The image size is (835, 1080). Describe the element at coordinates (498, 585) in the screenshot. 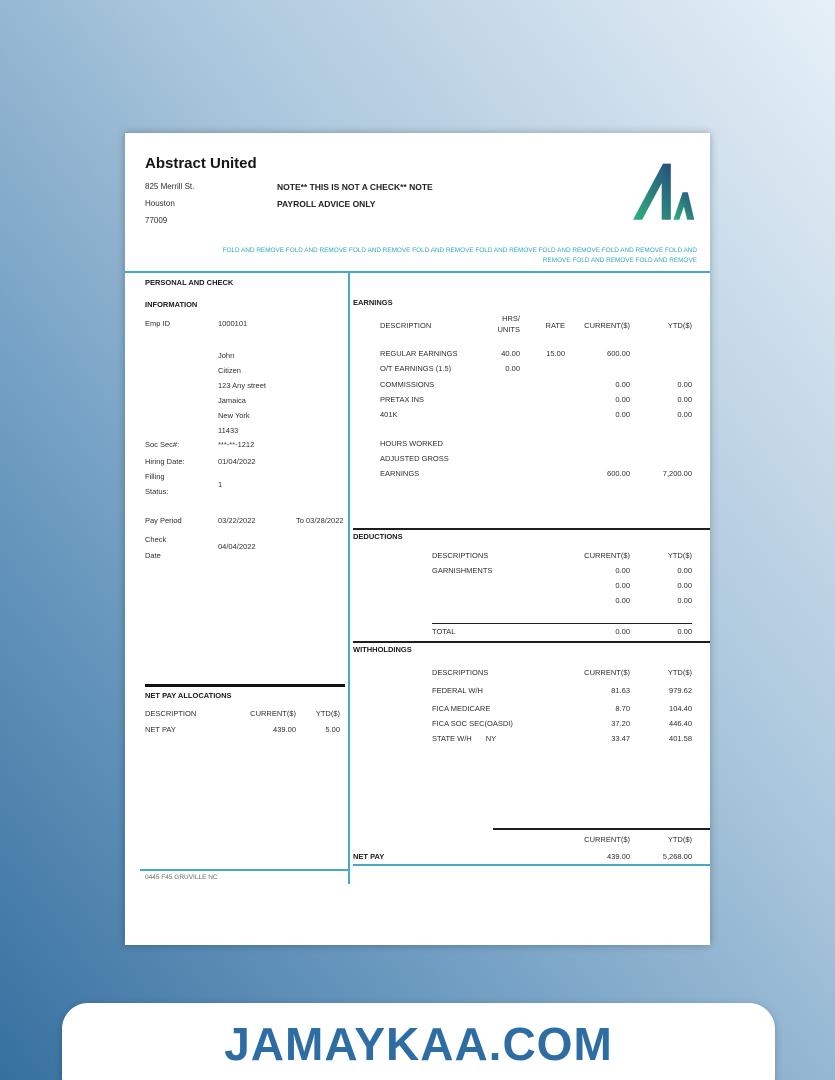

I see `deductions-row-desc` at that location.